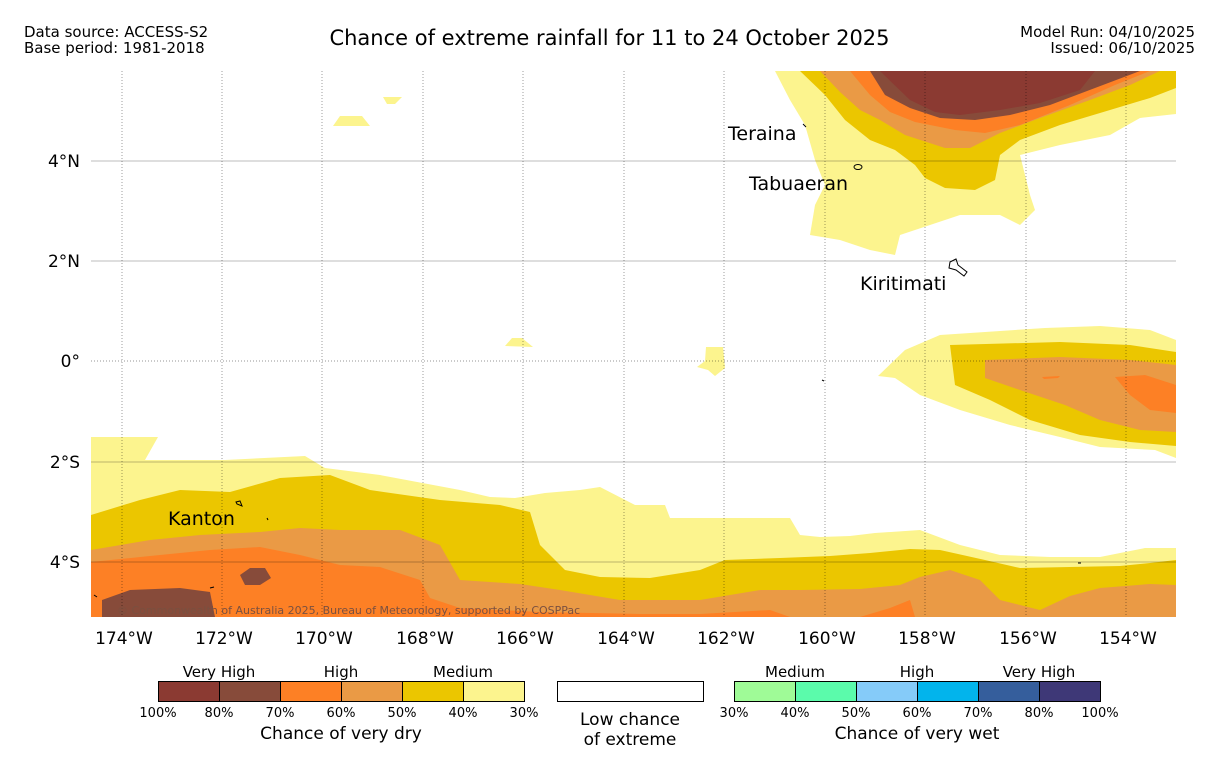 This screenshot has height=758, width=1219. Describe the element at coordinates (64, 262) in the screenshot. I see `lat-tick-label: 2°N` at that location.